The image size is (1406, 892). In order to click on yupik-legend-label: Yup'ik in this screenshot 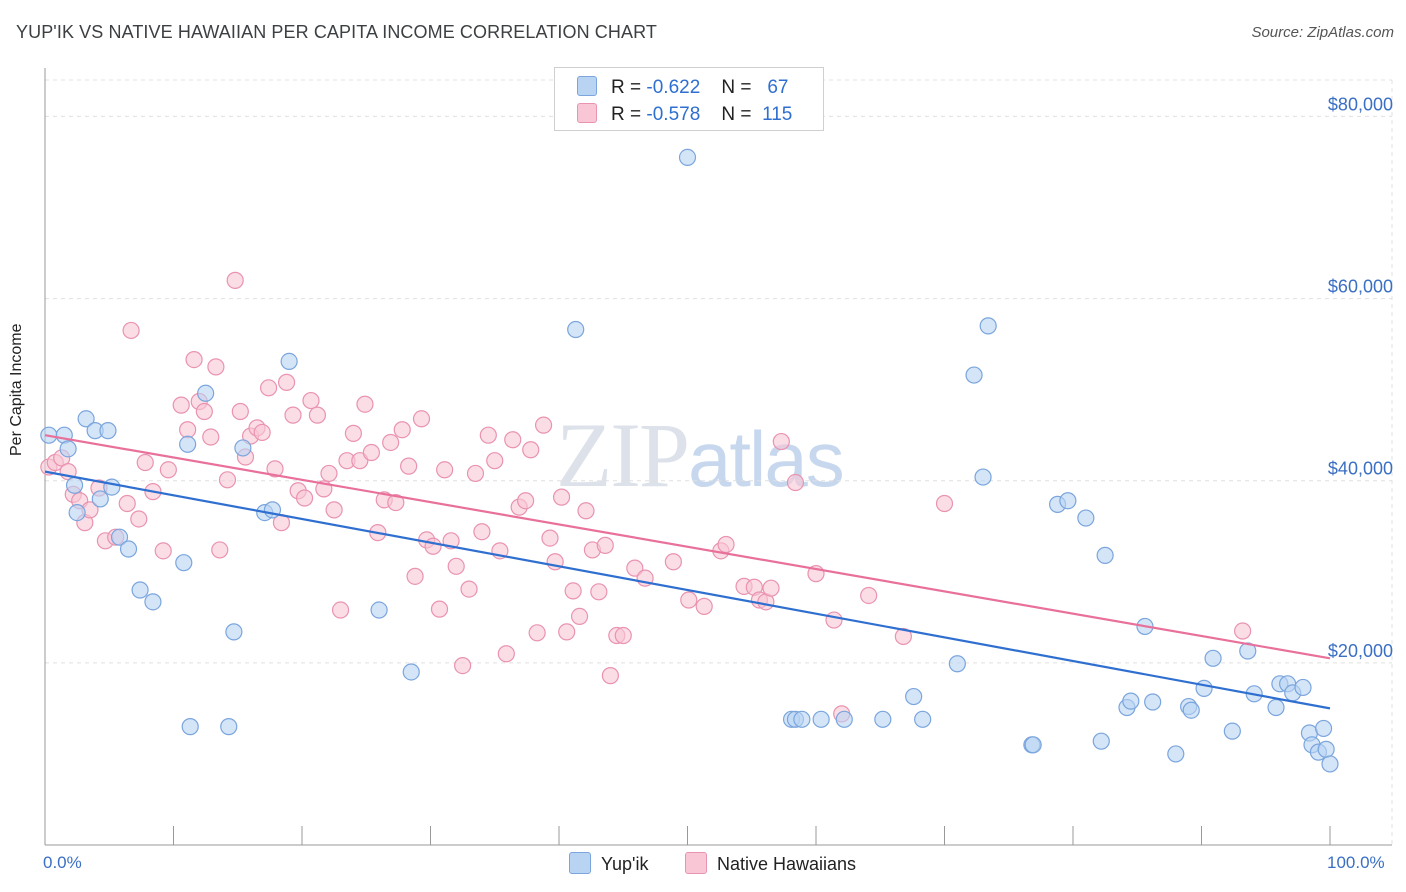, I will do `click(625, 864)`.